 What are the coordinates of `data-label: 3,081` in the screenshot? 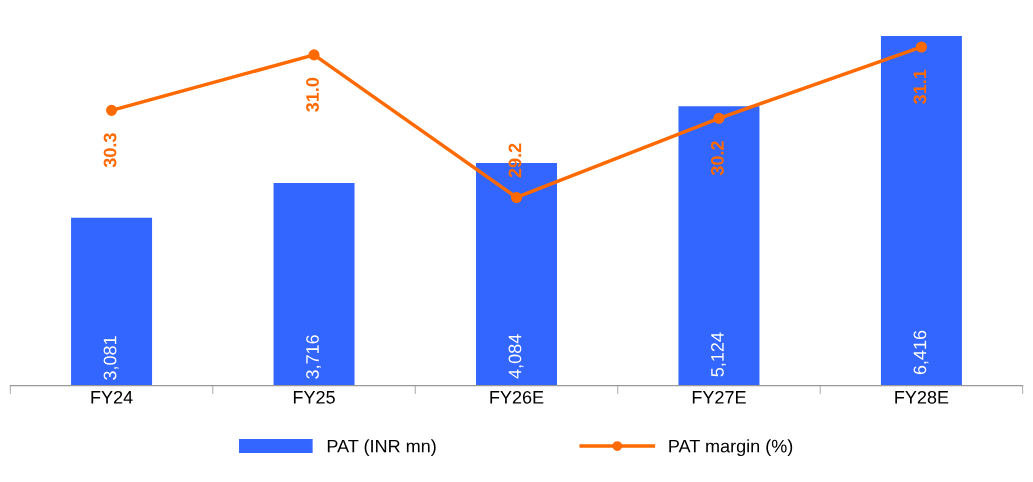 It's located at (111, 358).